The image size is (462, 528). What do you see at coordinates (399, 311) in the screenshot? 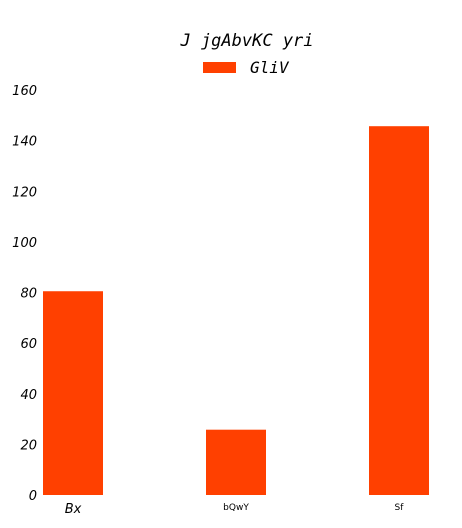
I see `bar-Sf` at bounding box center [399, 311].